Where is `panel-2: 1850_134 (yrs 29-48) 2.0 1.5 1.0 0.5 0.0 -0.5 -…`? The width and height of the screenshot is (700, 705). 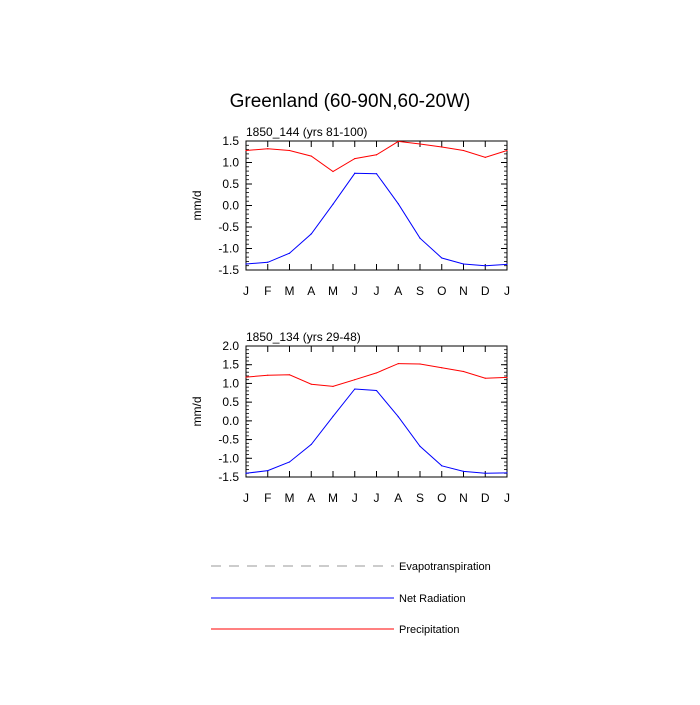 panel-2: 1850_134 (yrs 29-48) 2.0 1.5 1.0 0.5 0.0 -0.5 -… is located at coordinates (350, 417).